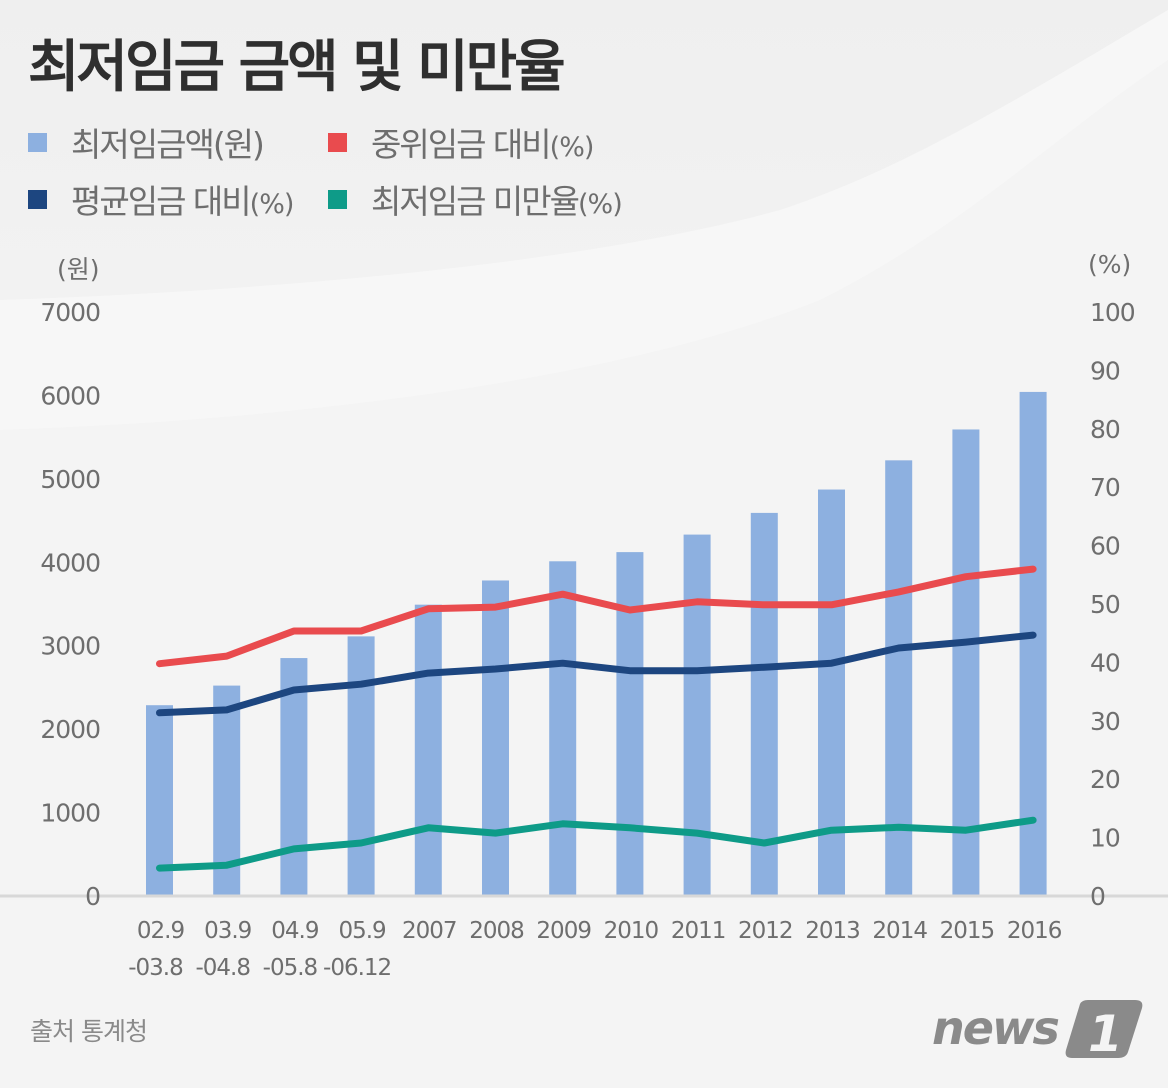 The height and width of the screenshot is (1088, 1168). I want to click on news1-logo: news 1, so click(1037, 1031).